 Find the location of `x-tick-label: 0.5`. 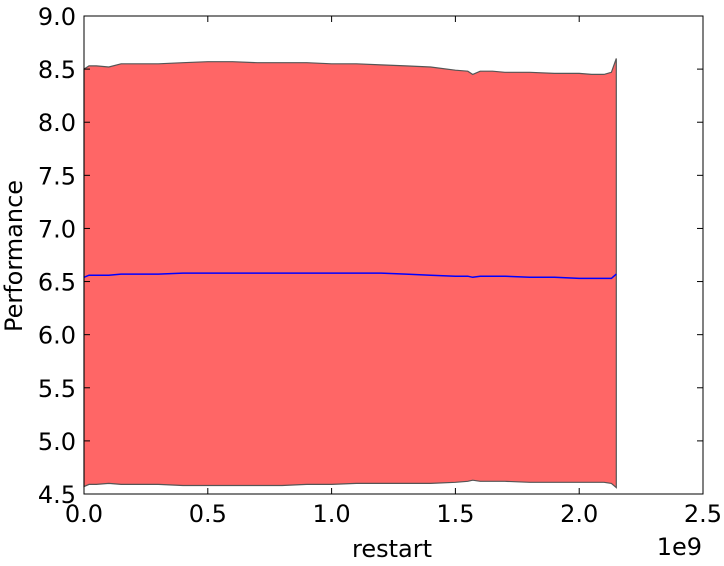

x-tick-label: 0.5 is located at coordinates (208, 514).